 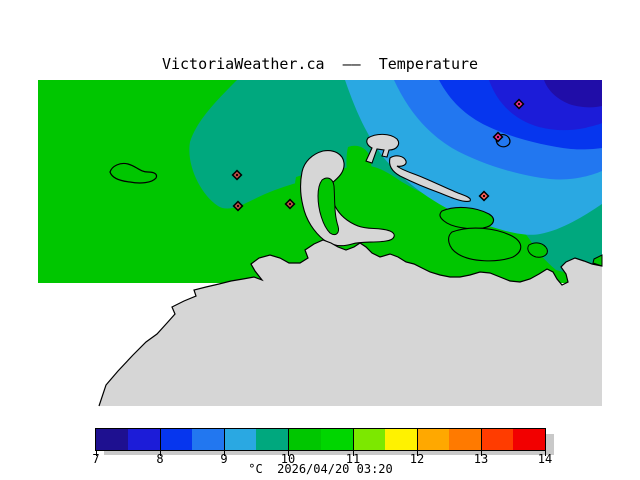 What do you see at coordinates (320, 469) in the screenshot?
I see `colorbar-unit-timestamp: °C 2026/04/20 03:20` at bounding box center [320, 469].